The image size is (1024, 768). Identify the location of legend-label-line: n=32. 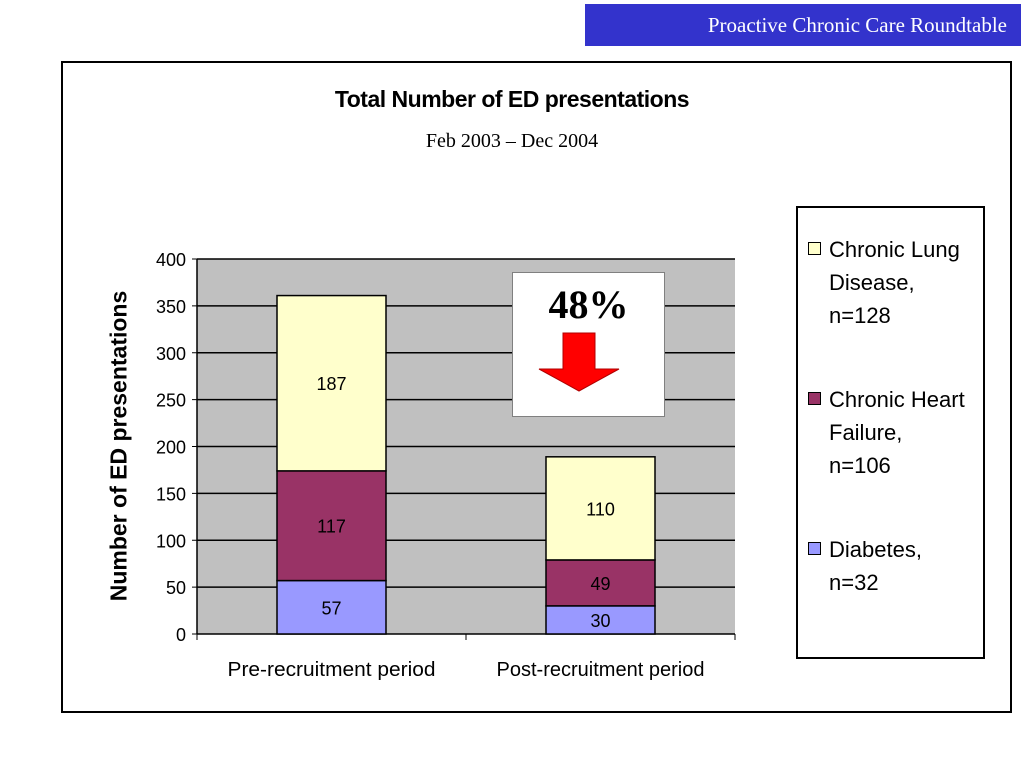
(854, 582).